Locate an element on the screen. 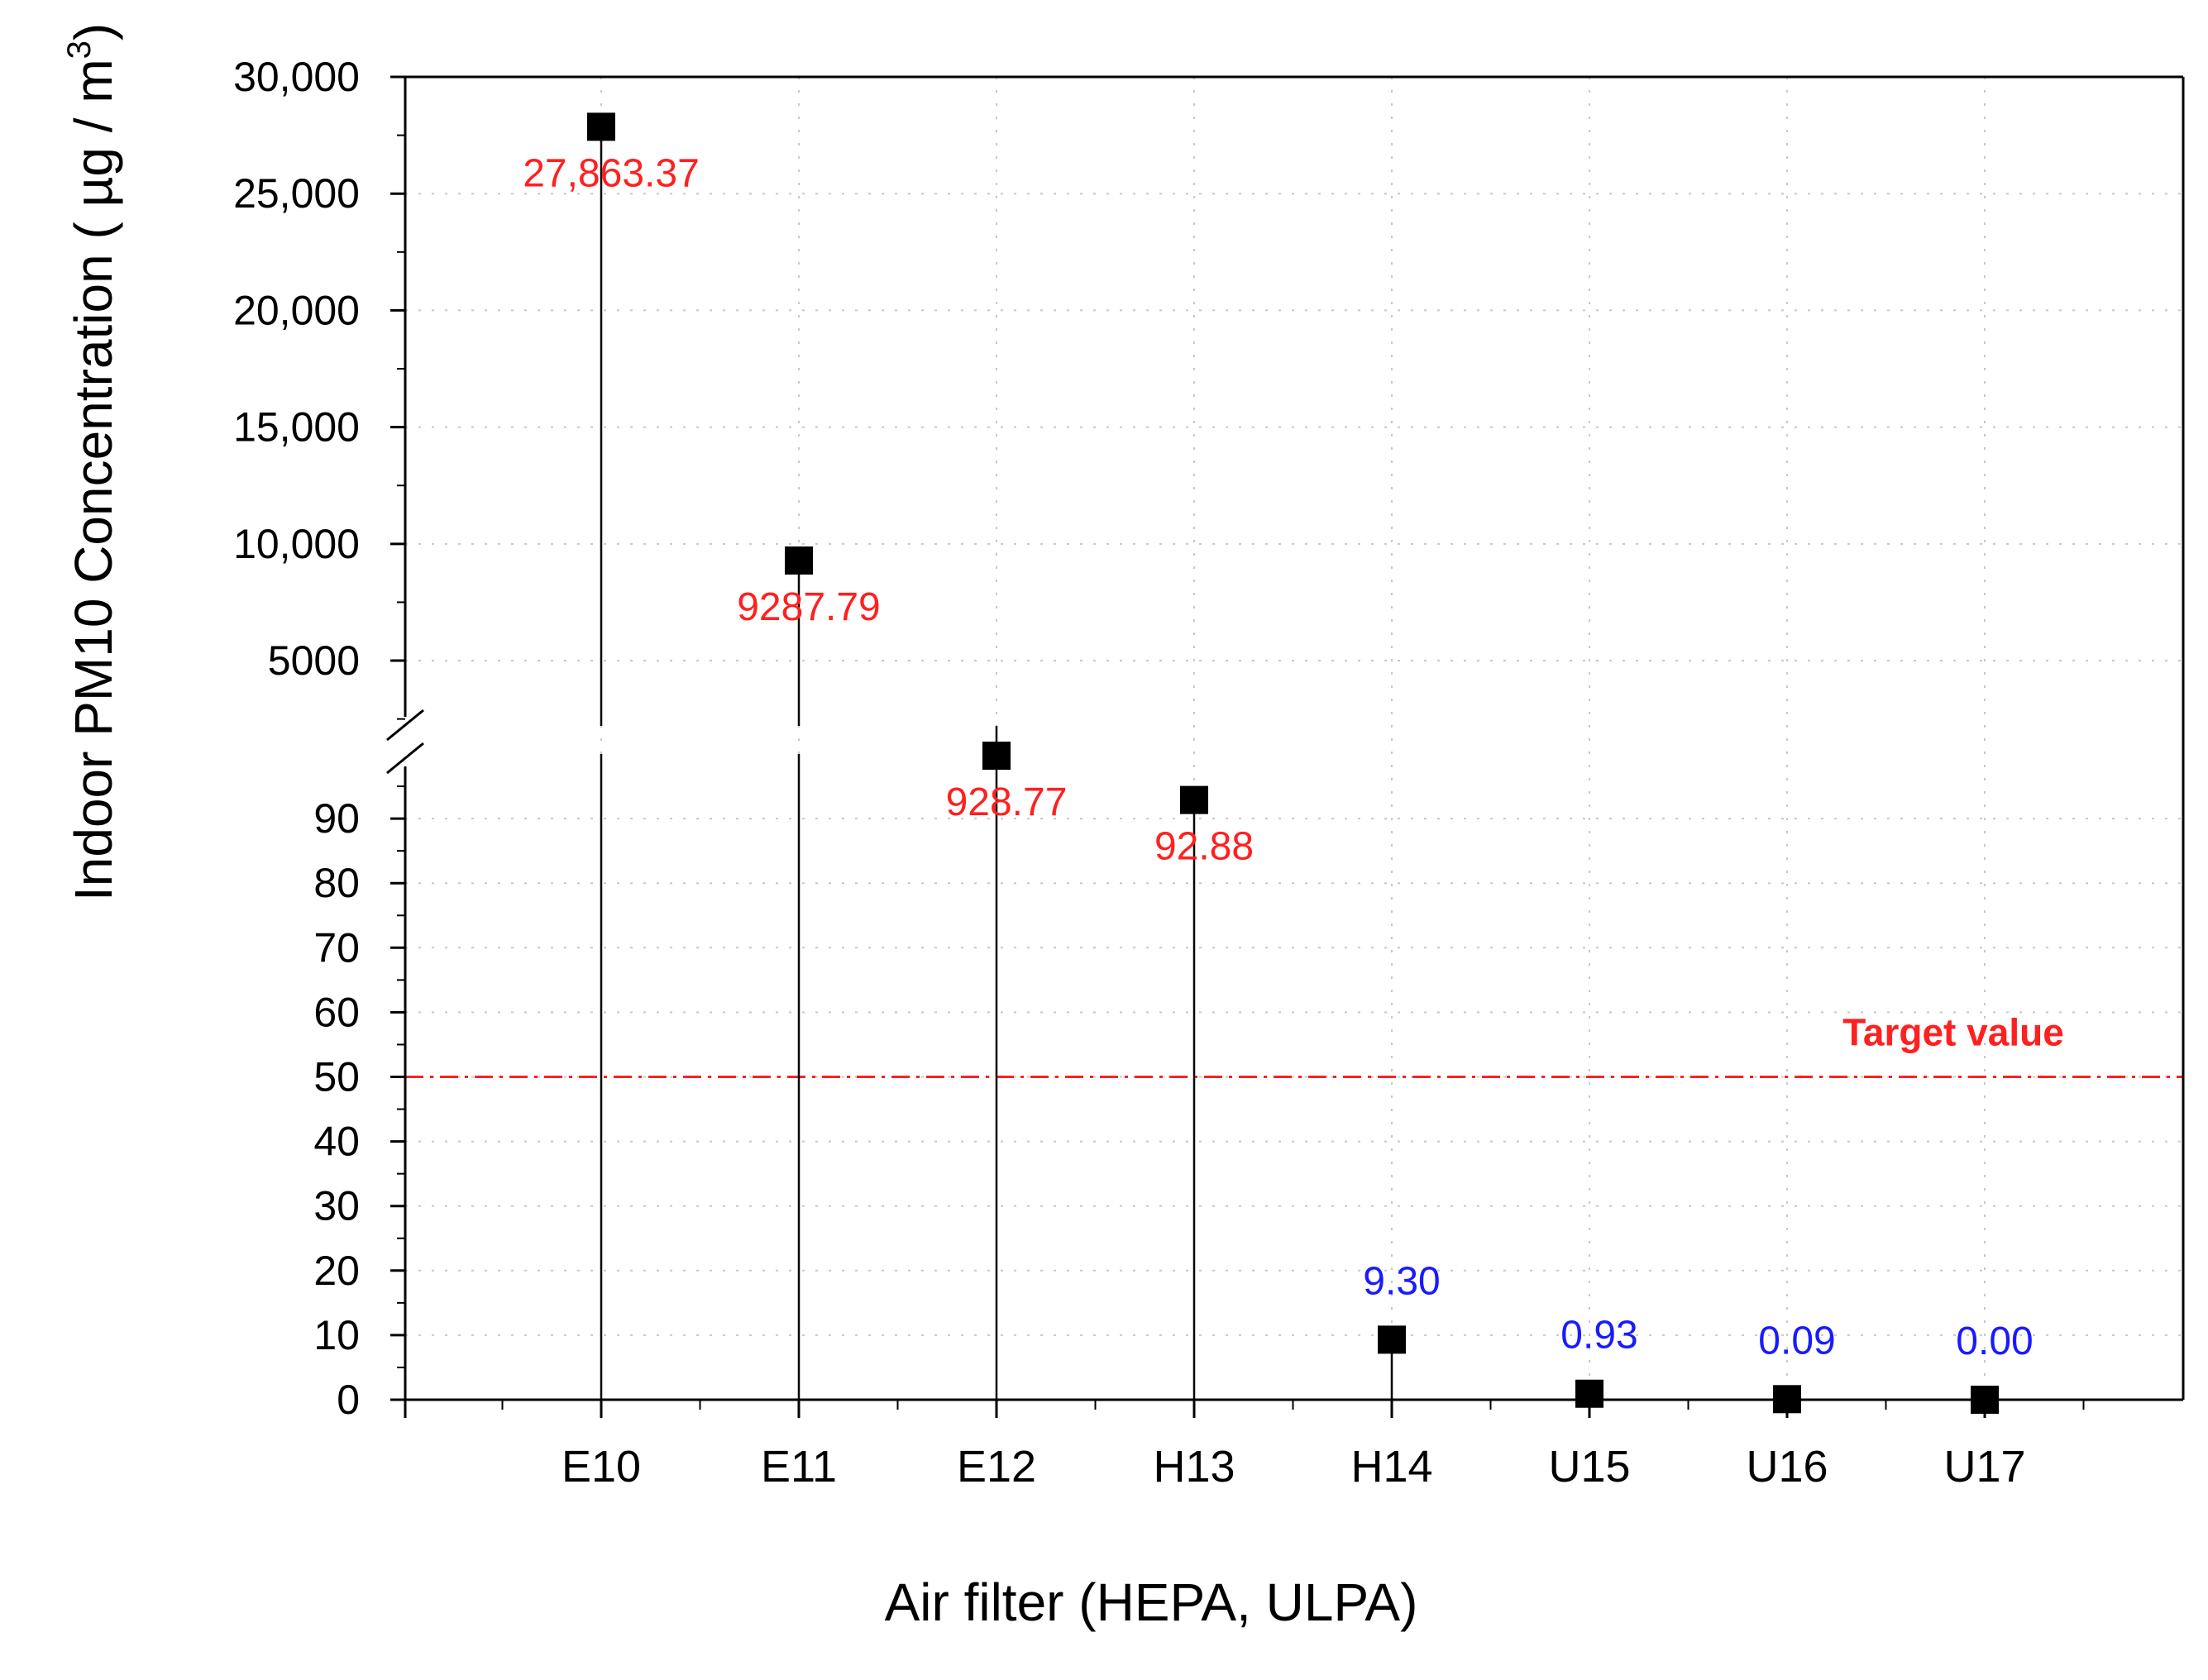 The width and height of the screenshot is (2208, 1680). y-tick-label: 30 is located at coordinates (336, 1206).